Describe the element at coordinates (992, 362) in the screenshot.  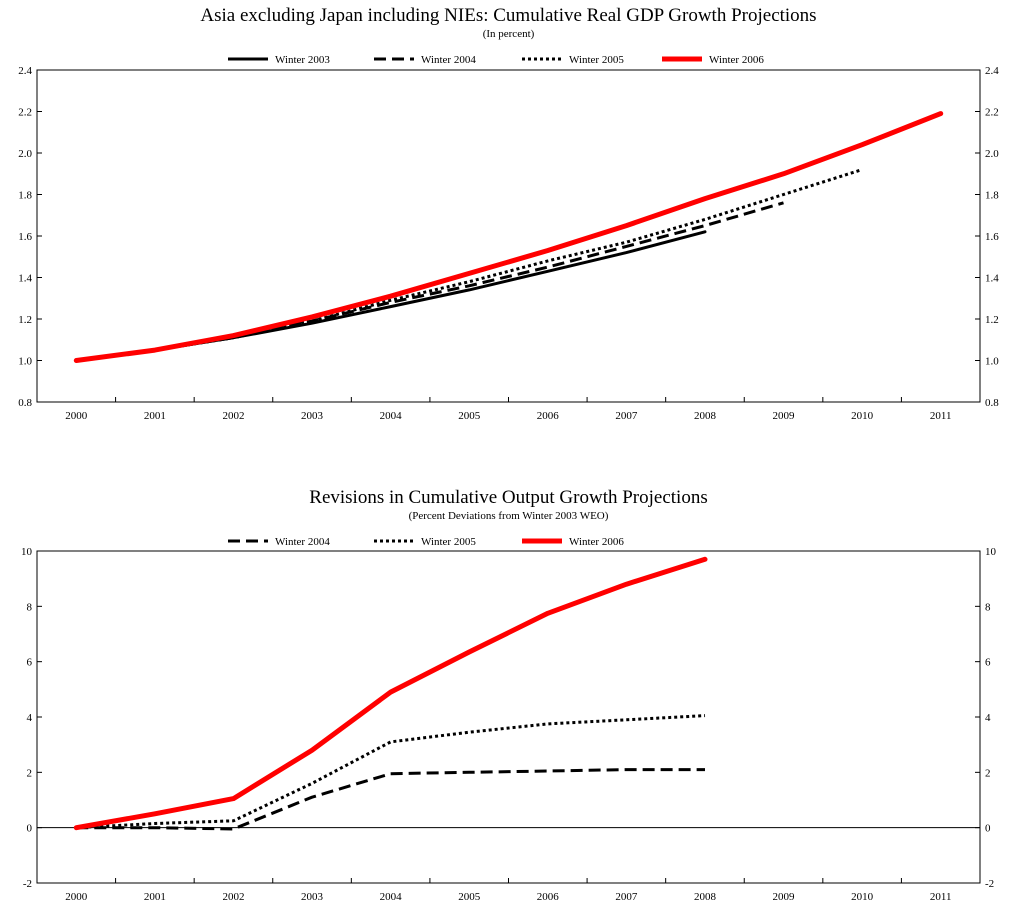
I see `y-tick-label-right: 1.0` at that location.